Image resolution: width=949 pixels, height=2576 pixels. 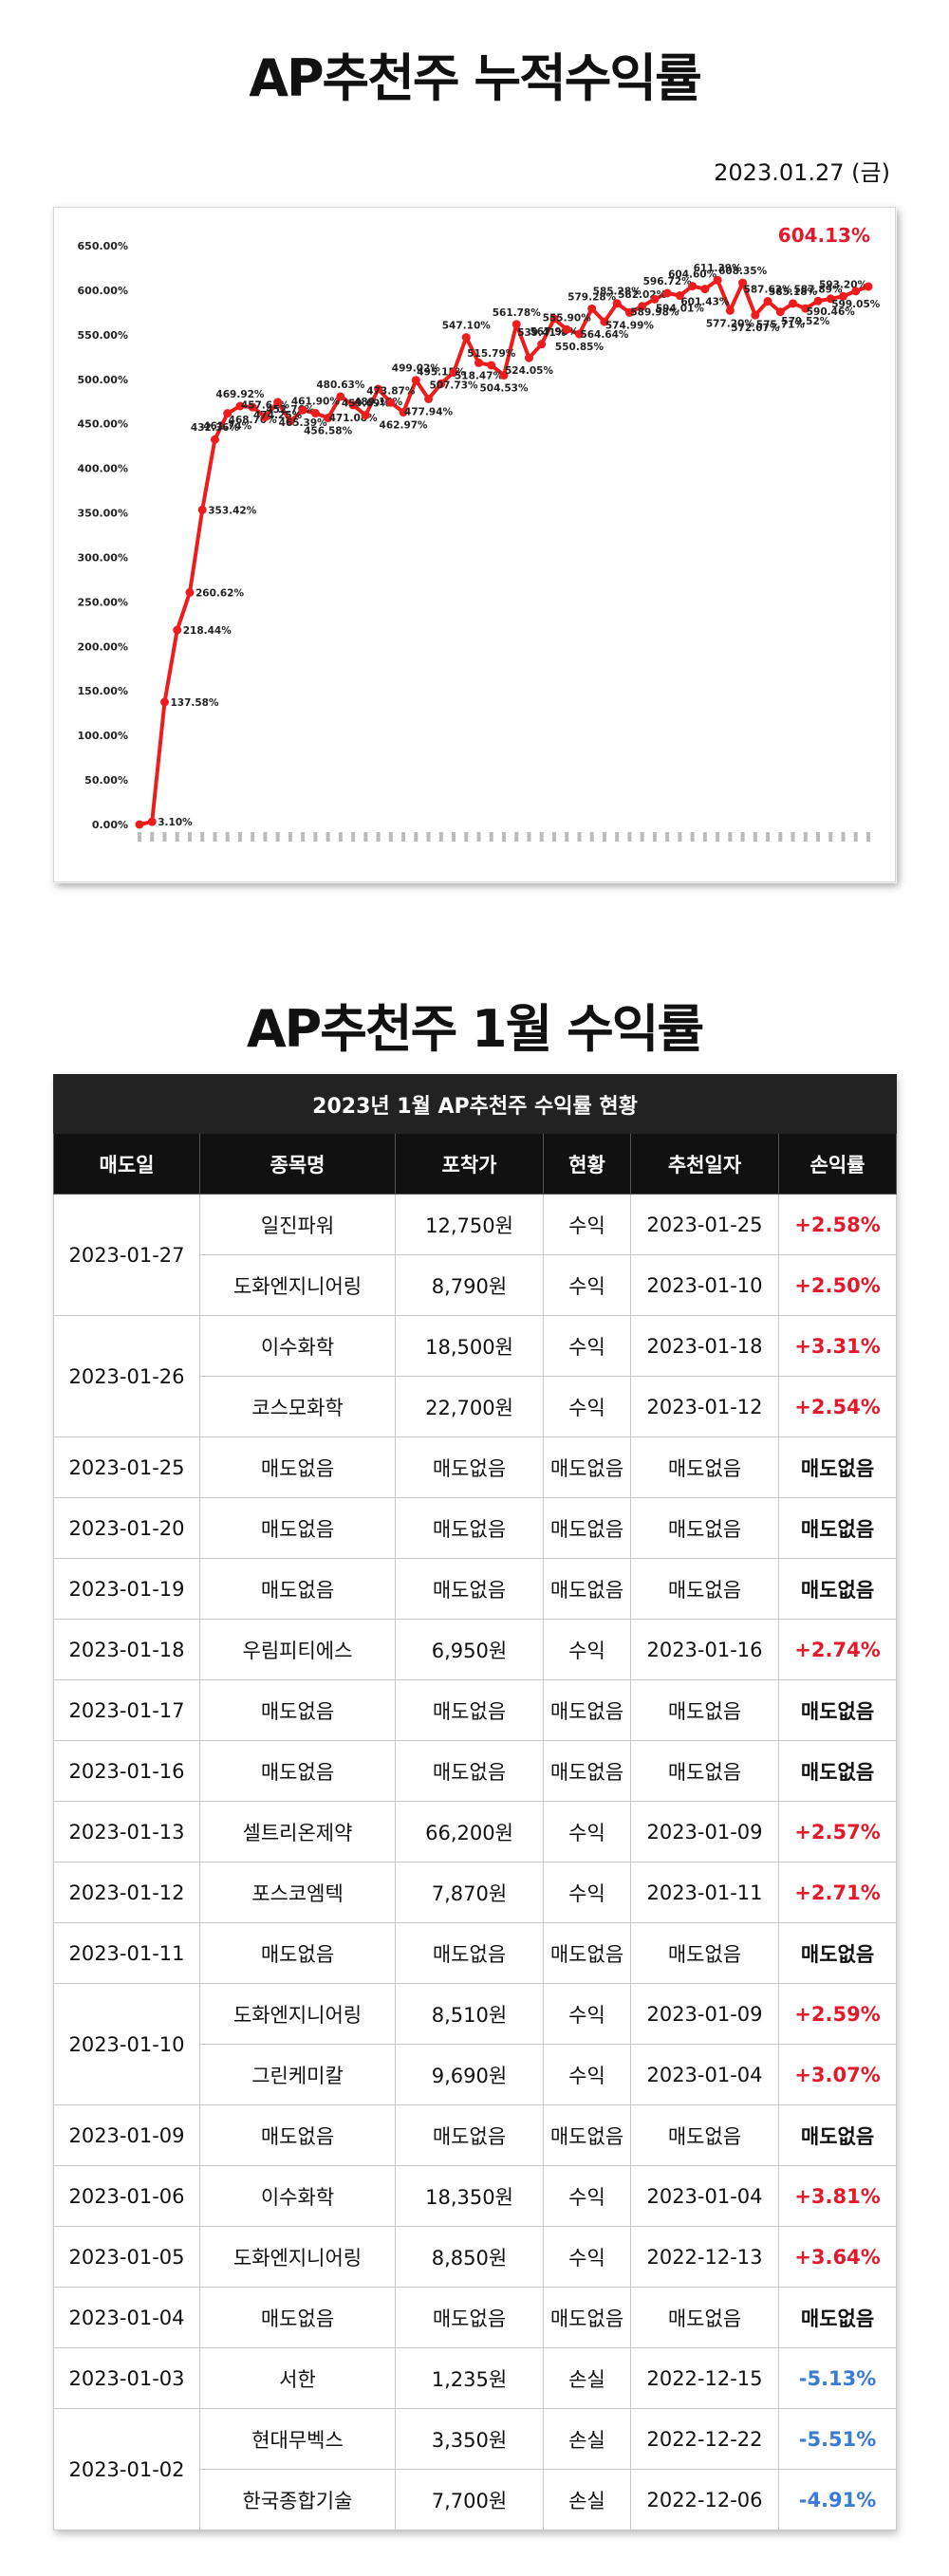 I want to click on data-label: 579.28%, so click(x=592, y=297).